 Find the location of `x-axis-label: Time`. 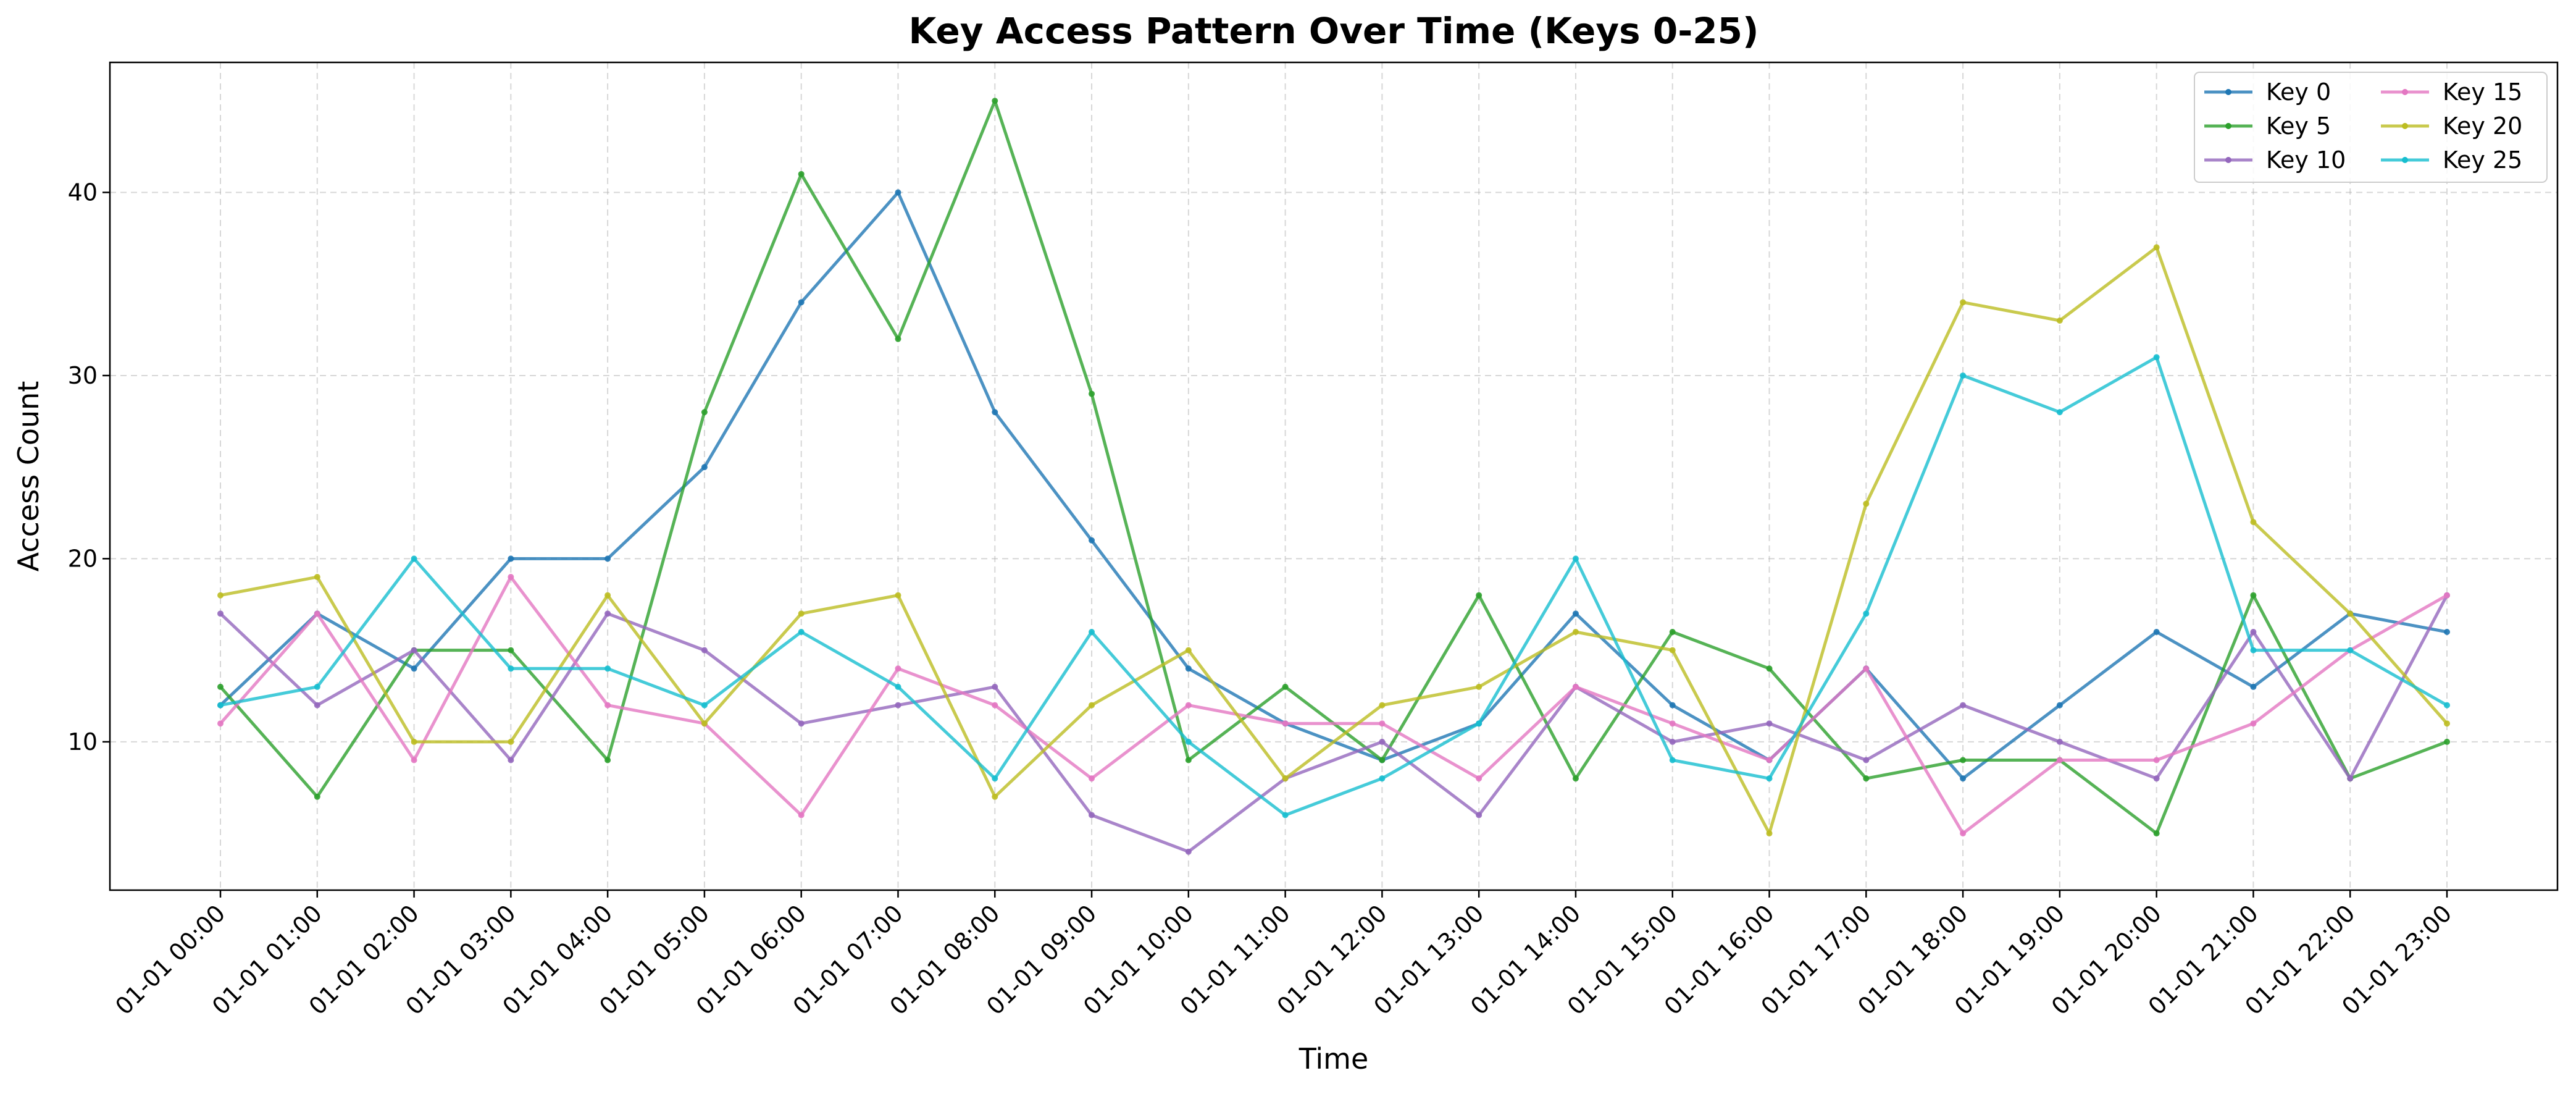

x-axis-label: Time is located at coordinates (1333, 1058).